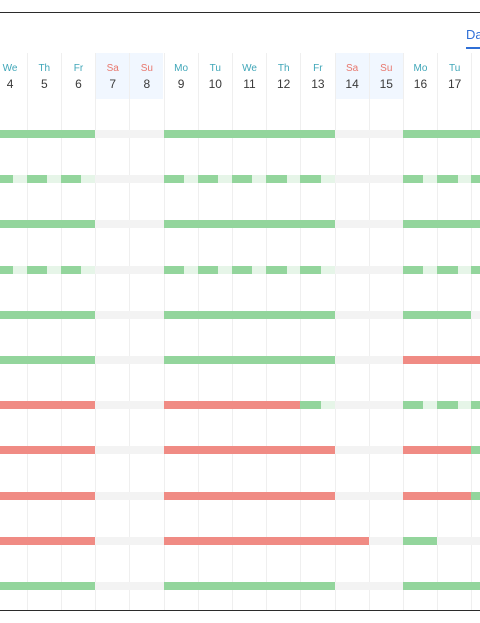 The height and width of the screenshot is (623, 480). I want to click on day-header: Sa 7, so click(113, 76).